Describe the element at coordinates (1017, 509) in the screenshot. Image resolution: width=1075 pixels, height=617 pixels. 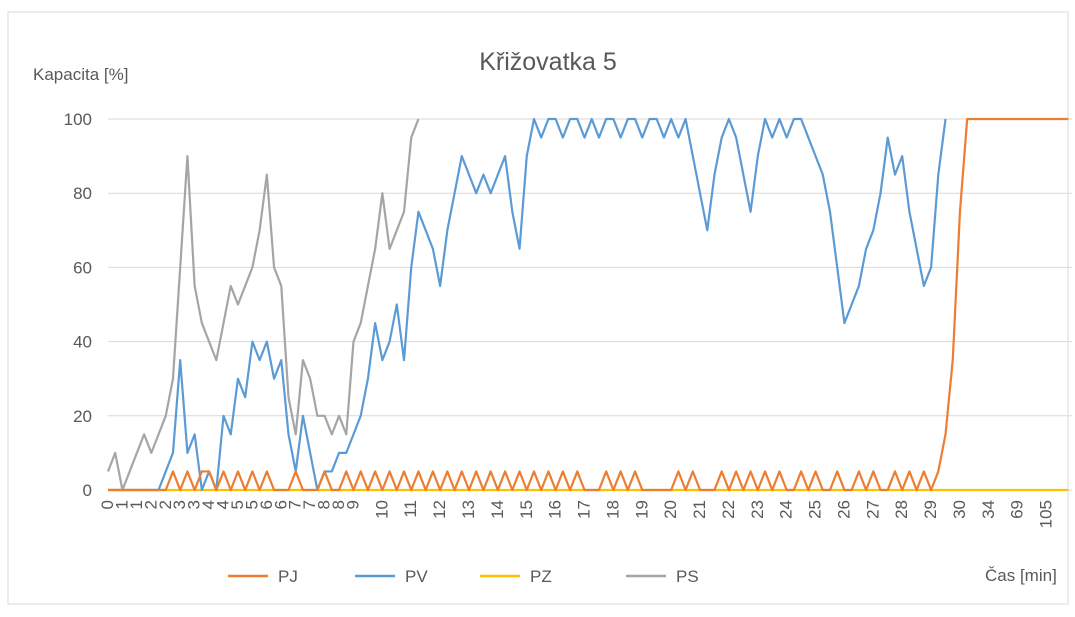
I see `x-tick-label: 69` at that location.